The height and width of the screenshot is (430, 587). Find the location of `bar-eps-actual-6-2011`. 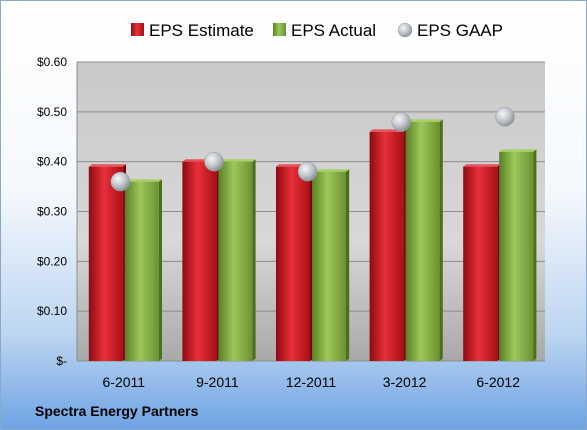

bar-eps-actual-6-2011 is located at coordinates (141, 271).